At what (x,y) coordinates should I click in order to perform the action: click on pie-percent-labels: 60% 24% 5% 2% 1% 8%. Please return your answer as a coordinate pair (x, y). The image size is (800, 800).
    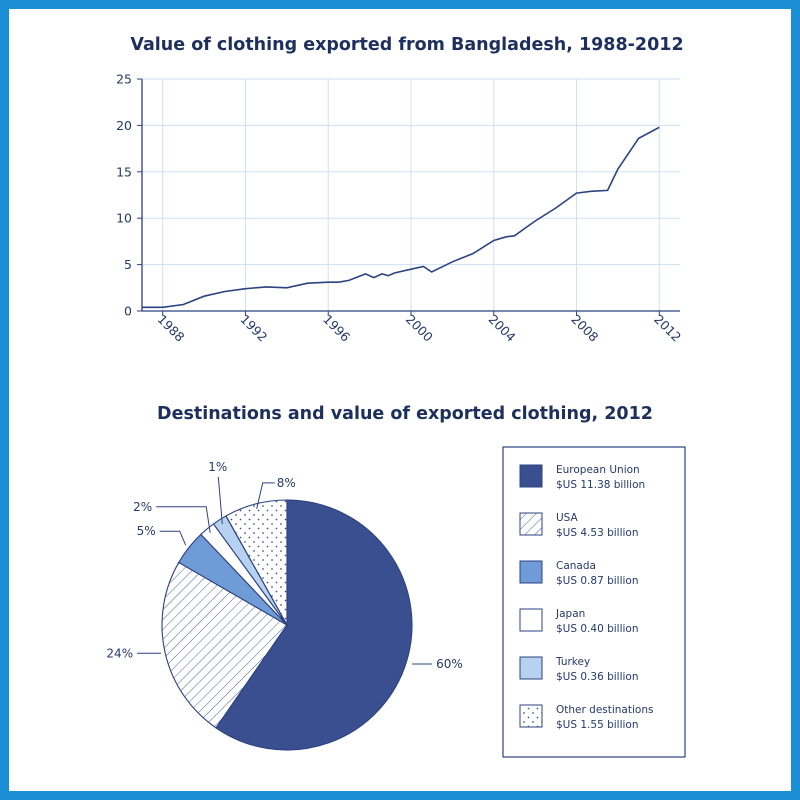
    Looking at the image, I should click on (284, 565).